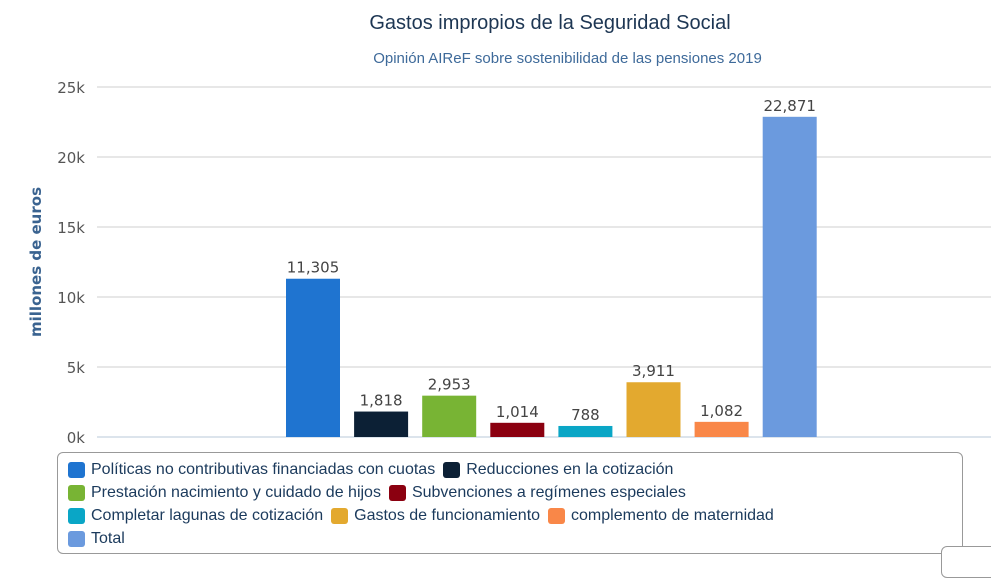 The height and width of the screenshot is (578, 991). I want to click on legend-item: Total, so click(96, 539).